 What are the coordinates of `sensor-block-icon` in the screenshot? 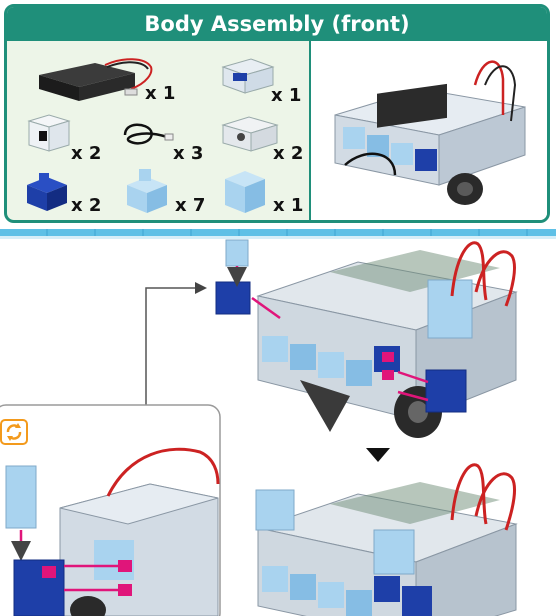 It's located at (49, 133).